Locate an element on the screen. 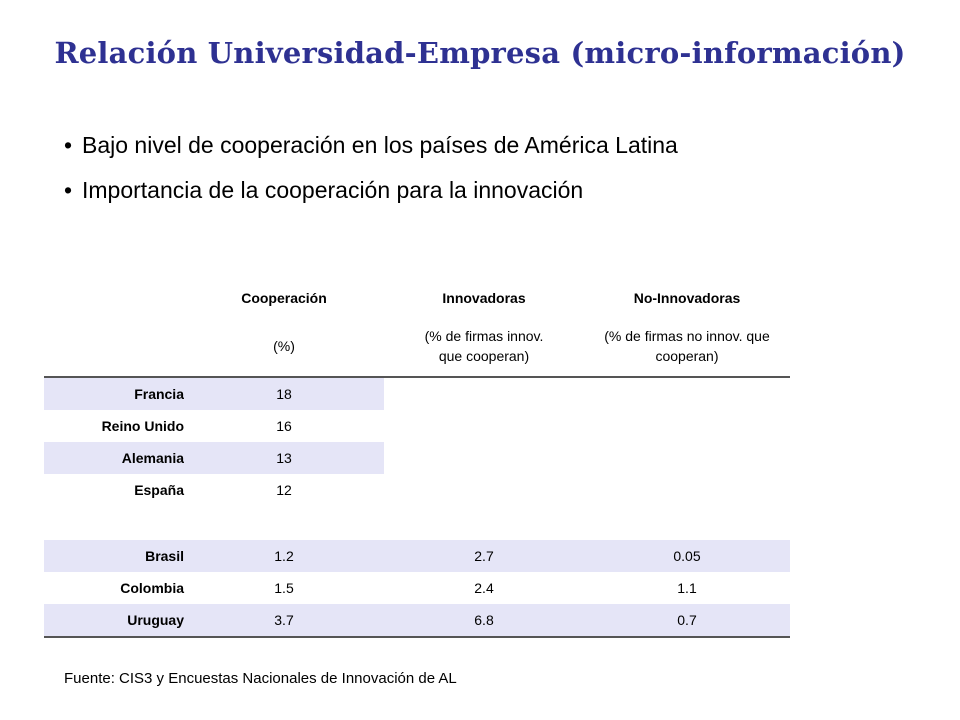  table-header-row: Cooperación Innovadoras No-Innovadoras is located at coordinates (417, 298).